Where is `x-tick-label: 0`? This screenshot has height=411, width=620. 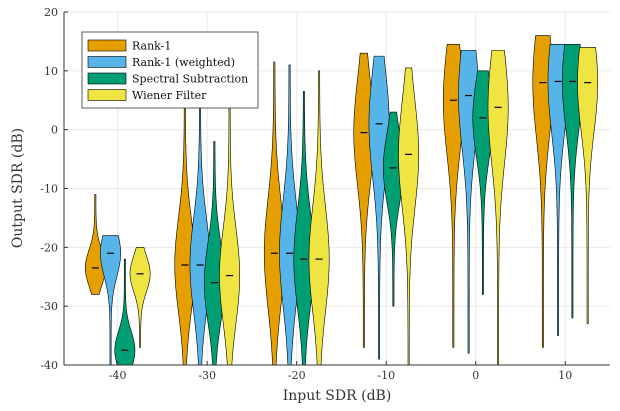
x-tick-label: 0 is located at coordinates (475, 375).